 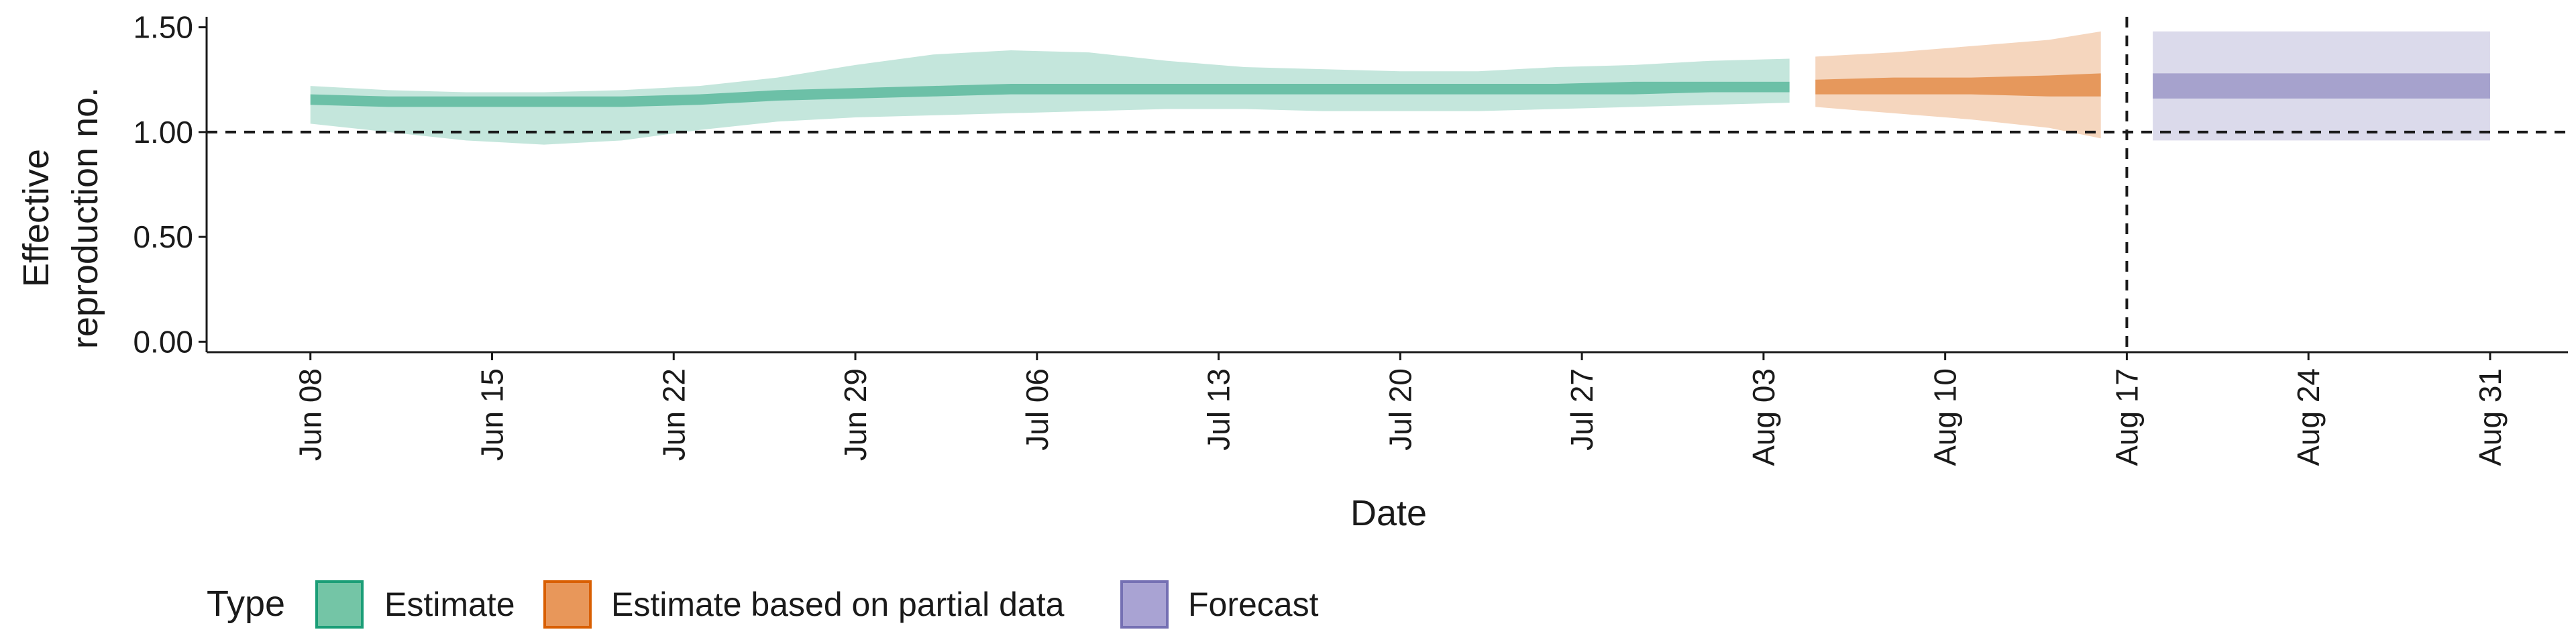 What do you see at coordinates (85, 218) in the screenshot?
I see `y-axis-title-line-2: reproduction no.` at bounding box center [85, 218].